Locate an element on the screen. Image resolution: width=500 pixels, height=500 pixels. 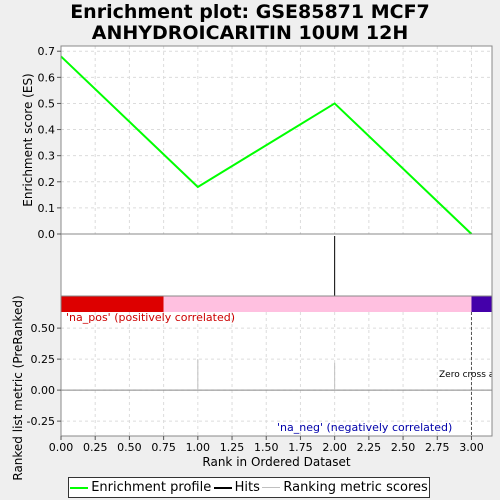
legend-label-hits: Hits is located at coordinates (247, 487).